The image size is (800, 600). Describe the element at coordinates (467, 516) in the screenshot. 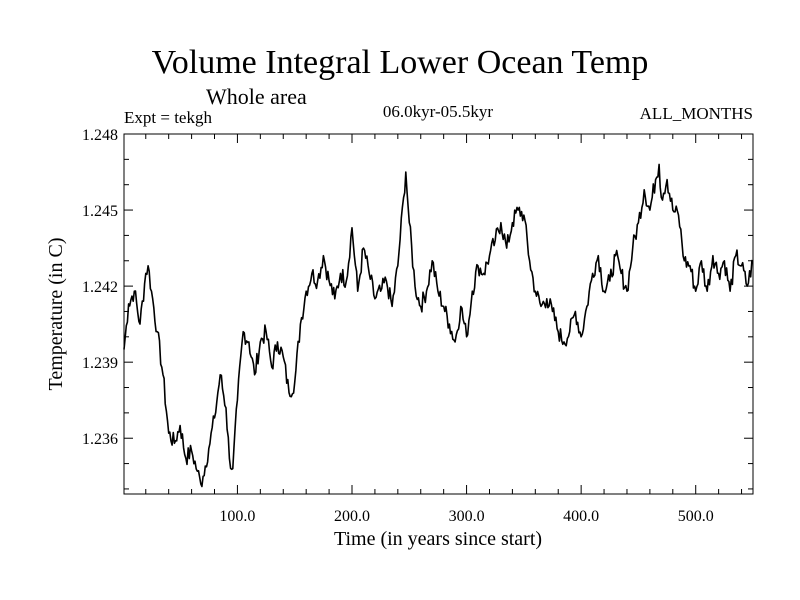

I see `x-tick-label: 300.0` at that location.